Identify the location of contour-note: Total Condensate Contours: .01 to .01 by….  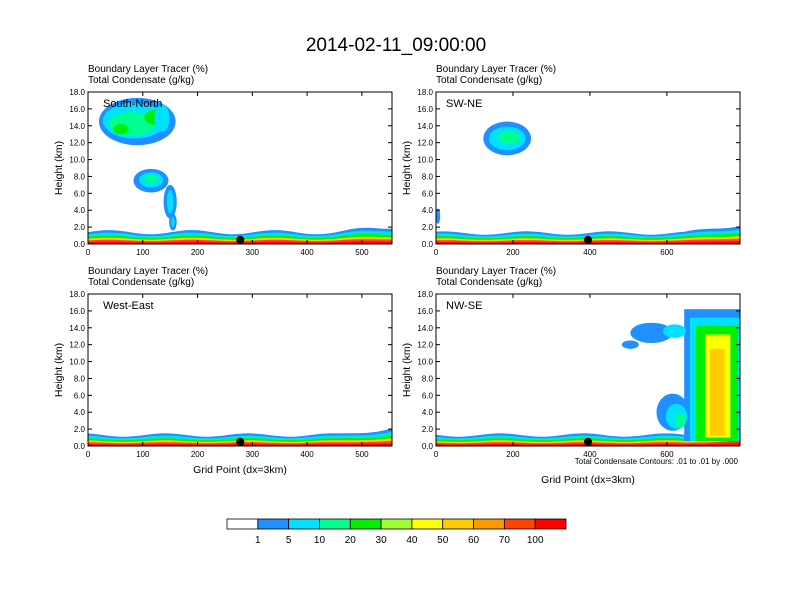
(657, 461).